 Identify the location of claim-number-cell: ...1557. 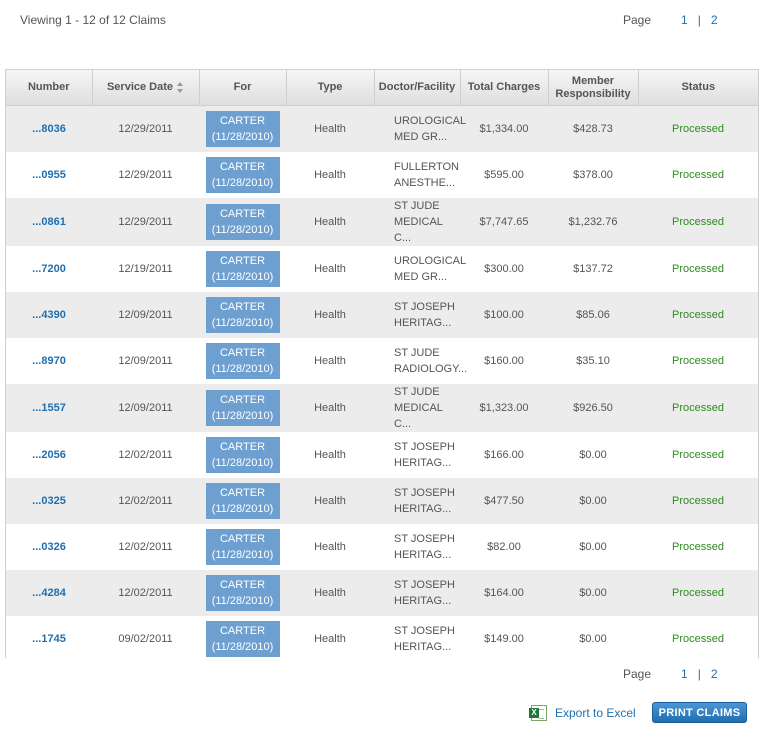
(49, 408).